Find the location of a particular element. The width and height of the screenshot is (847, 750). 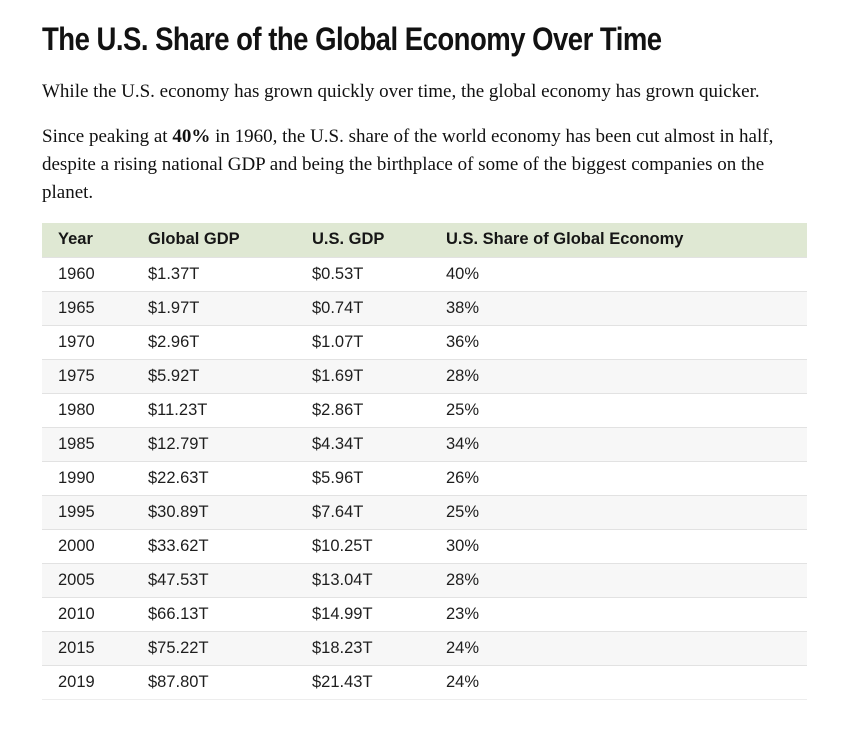

table-row: 1985 $12.79T $4.34T 34% is located at coordinates (424, 443).